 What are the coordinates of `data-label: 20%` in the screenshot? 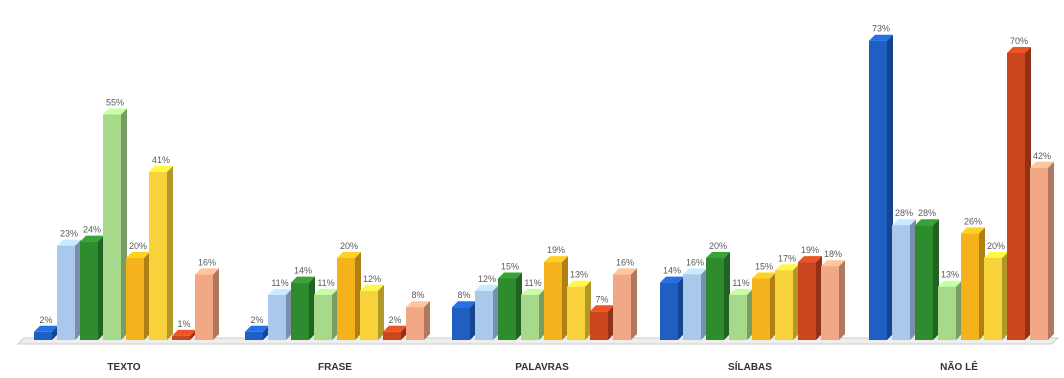 It's located at (718, 246).